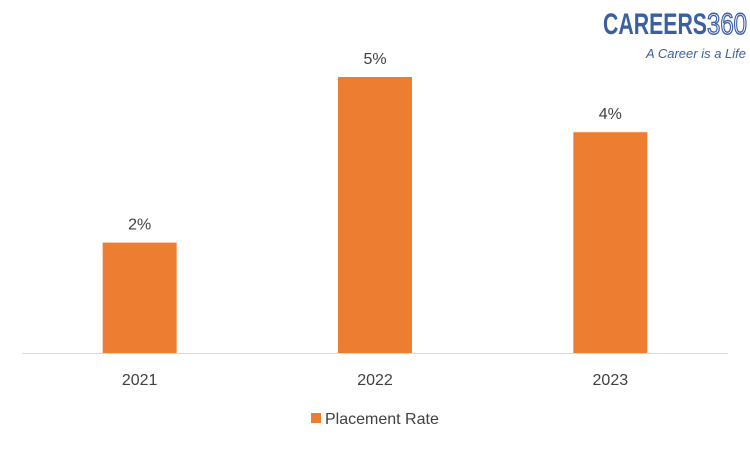  I want to click on legend-label-placement-rate: Placement Rate, so click(382, 419).